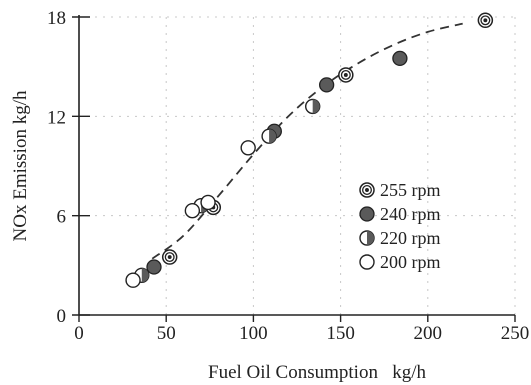 Image resolution: width=531 pixels, height=385 pixels. I want to click on x-tick-label: 100, so click(253, 333).